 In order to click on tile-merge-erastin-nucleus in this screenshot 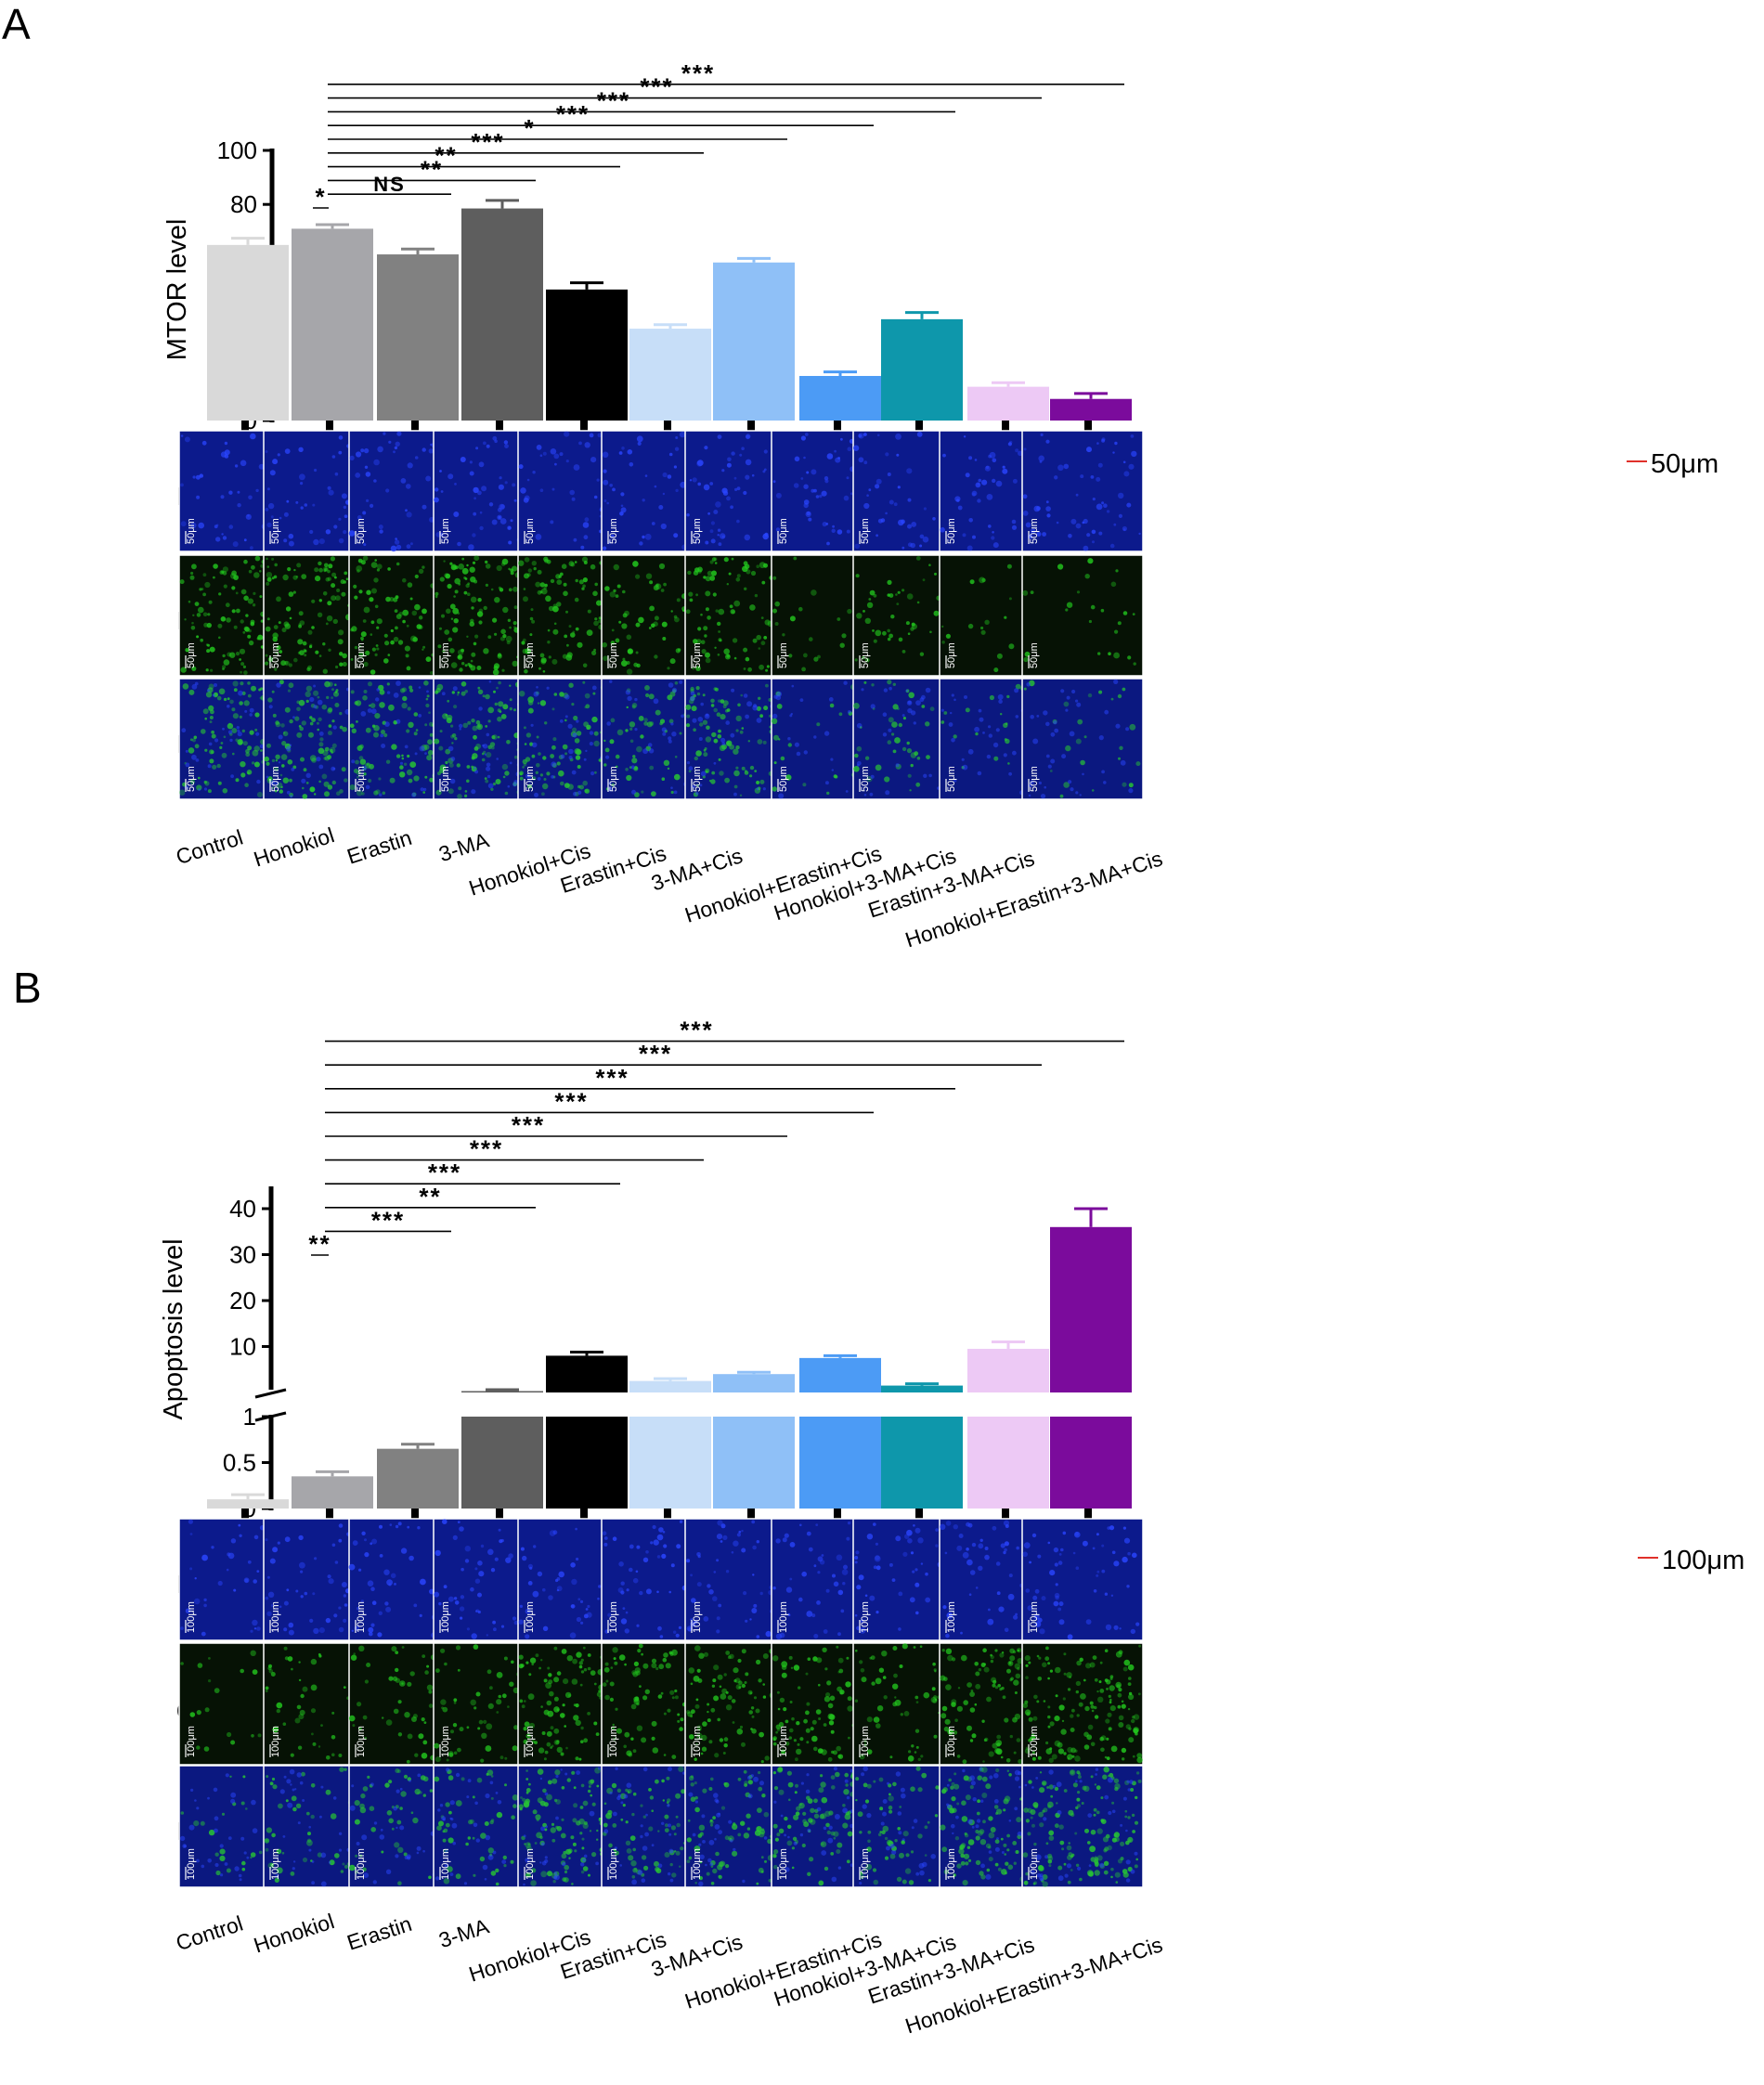, I will do `click(353, 761)`.